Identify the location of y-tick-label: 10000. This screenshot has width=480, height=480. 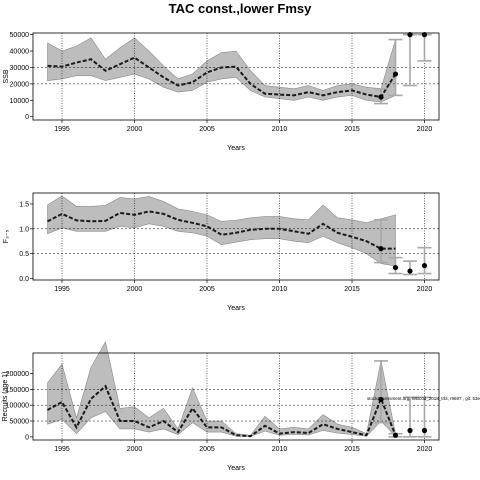
(20, 101).